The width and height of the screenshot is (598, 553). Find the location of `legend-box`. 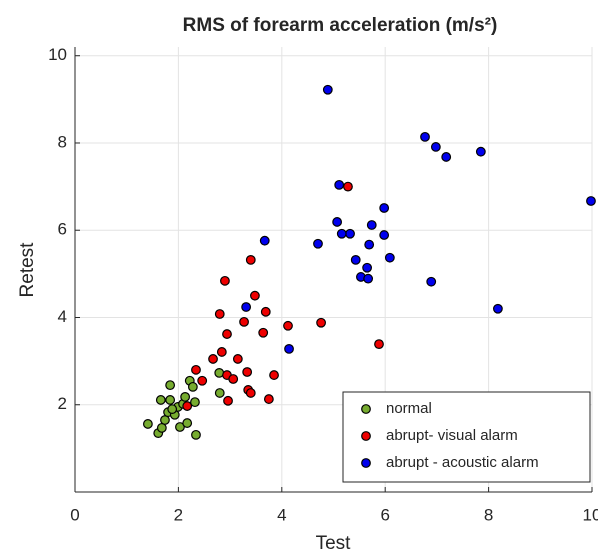

legend-box is located at coordinates (466, 437).